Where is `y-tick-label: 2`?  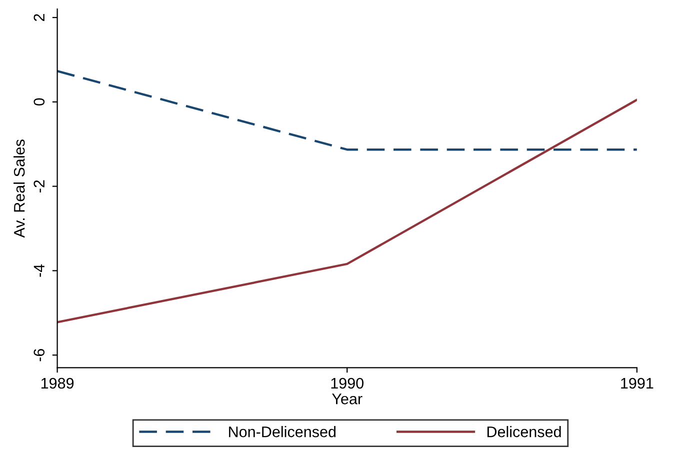
y-tick-label: 2 is located at coordinates (39, 17).